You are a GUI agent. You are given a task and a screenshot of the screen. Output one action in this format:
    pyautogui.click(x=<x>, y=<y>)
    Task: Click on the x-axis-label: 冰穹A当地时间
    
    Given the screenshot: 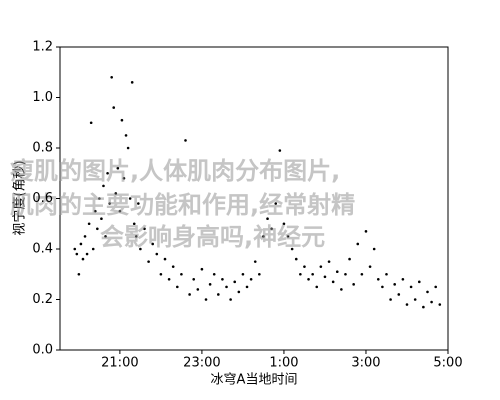 What is the action you would take?
    pyautogui.click(x=254, y=380)
    